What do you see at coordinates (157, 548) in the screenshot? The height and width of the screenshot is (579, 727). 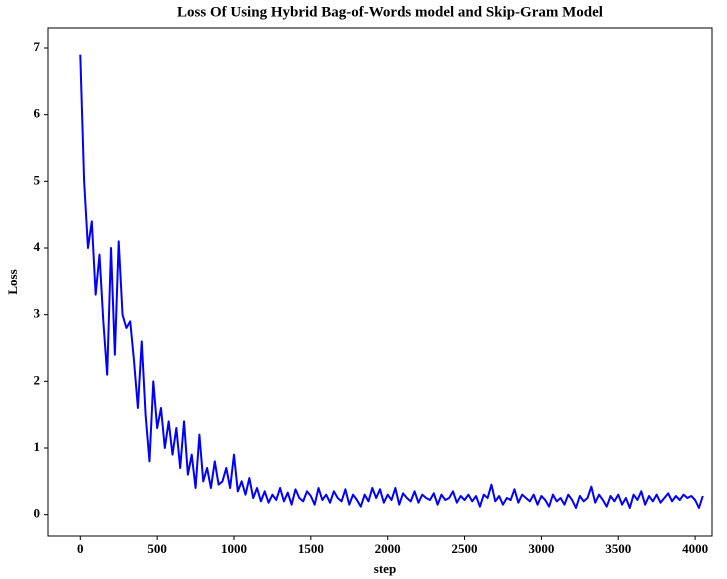 I see `x-tick-label: 500` at bounding box center [157, 548].